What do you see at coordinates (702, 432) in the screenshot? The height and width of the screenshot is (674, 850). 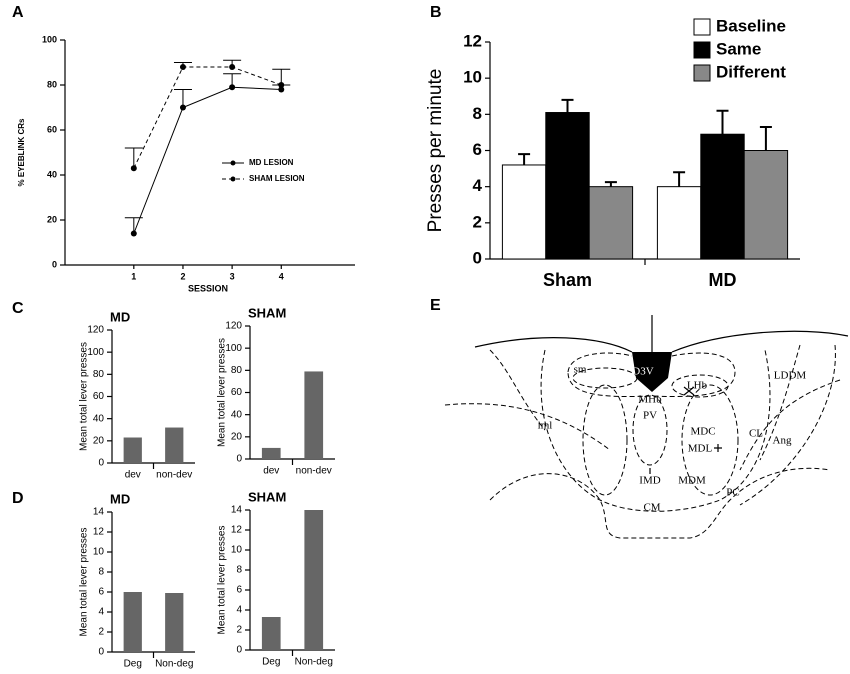 I see `region-label: MDC` at bounding box center [702, 432].